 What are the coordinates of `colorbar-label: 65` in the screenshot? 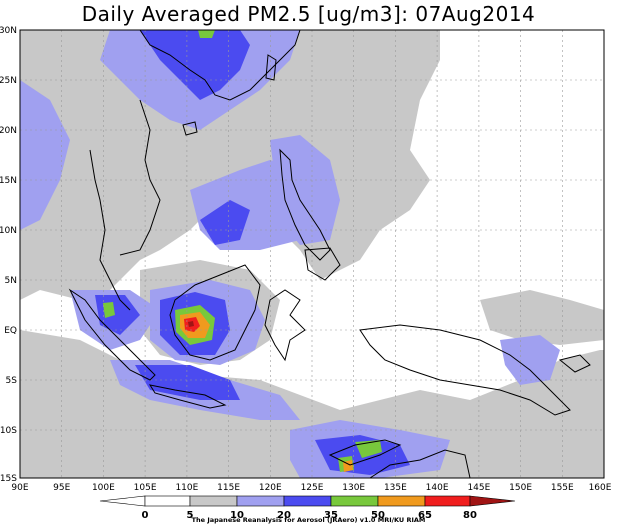 It's located at (425, 515).